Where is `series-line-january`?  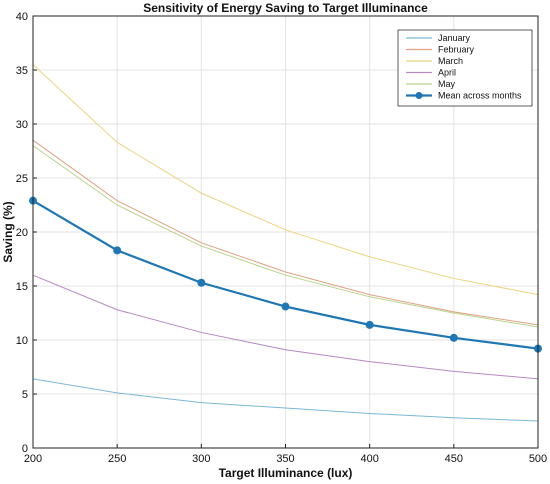
series-line-january is located at coordinates (285, 400).